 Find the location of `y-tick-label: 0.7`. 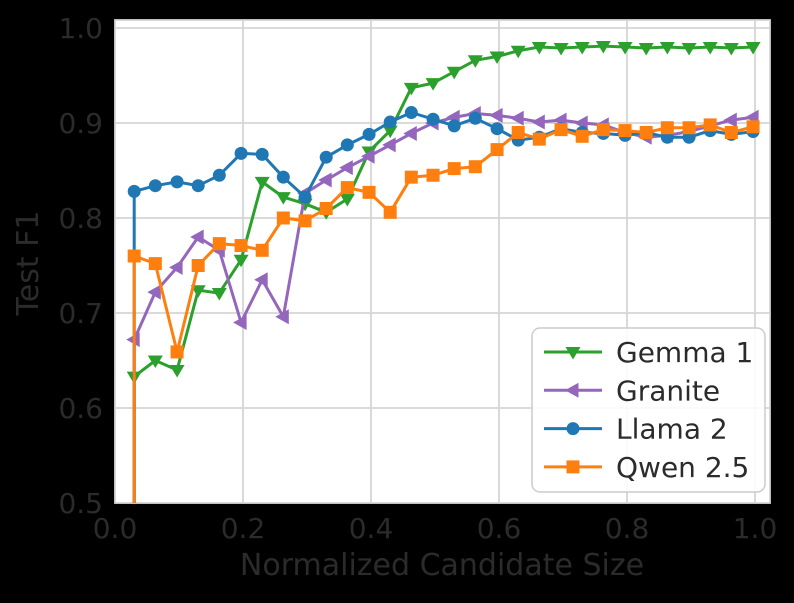

y-tick-label: 0.7 is located at coordinates (80, 313).